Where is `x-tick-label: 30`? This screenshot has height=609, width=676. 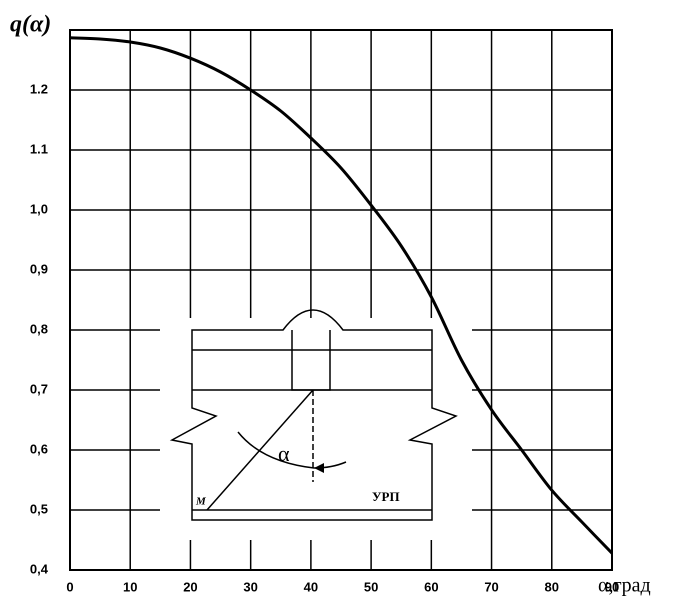 x-tick-label: 30 is located at coordinates (250, 586).